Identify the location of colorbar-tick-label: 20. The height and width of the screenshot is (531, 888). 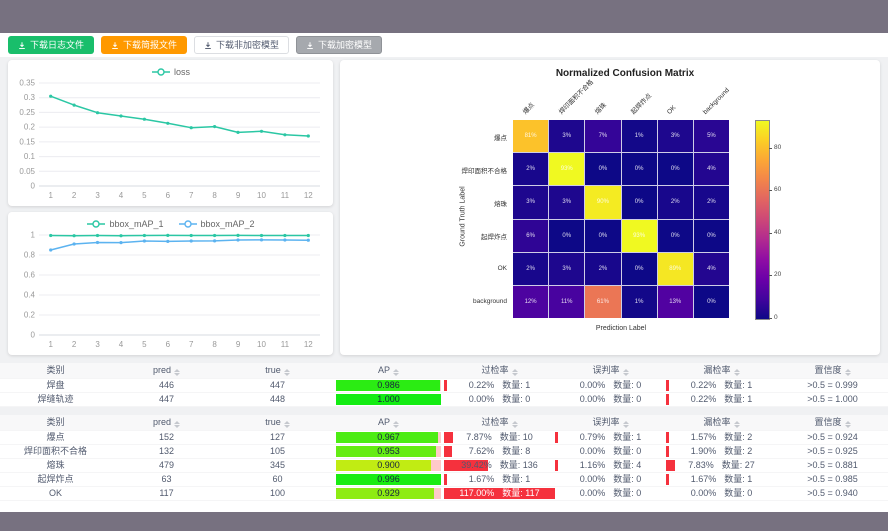
(778, 275).